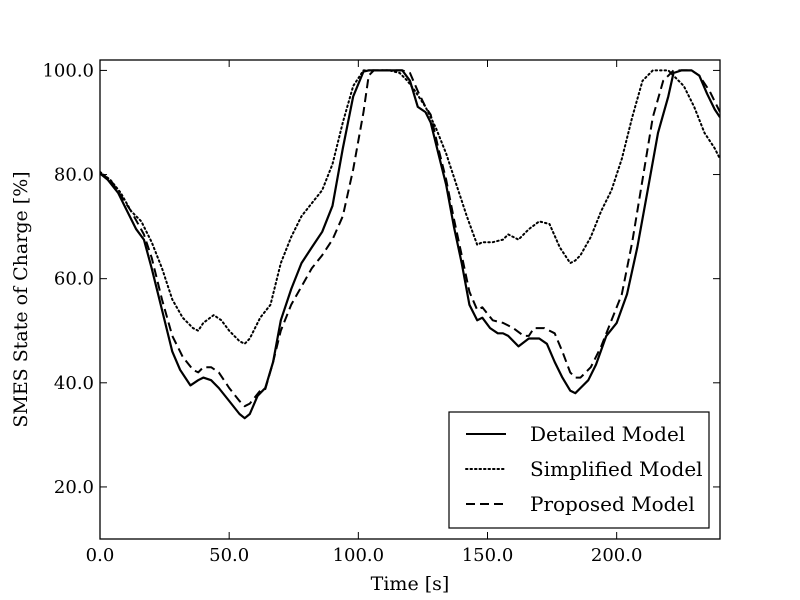 Image resolution: width=800 pixels, height=600 pixels. Describe the element at coordinates (488, 555) in the screenshot. I see `x-tick-label: 150.0` at that location.